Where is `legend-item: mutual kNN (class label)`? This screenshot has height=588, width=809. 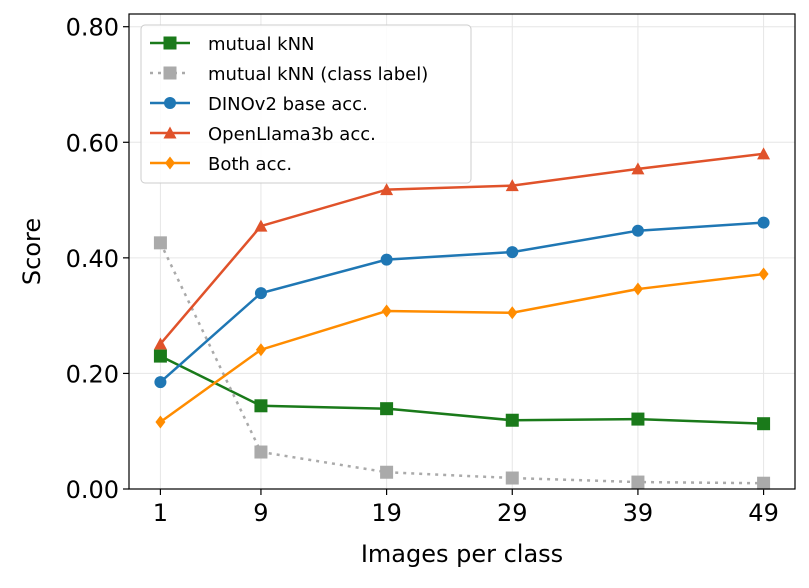 legend-item: mutual kNN (class label) is located at coordinates (289, 74).